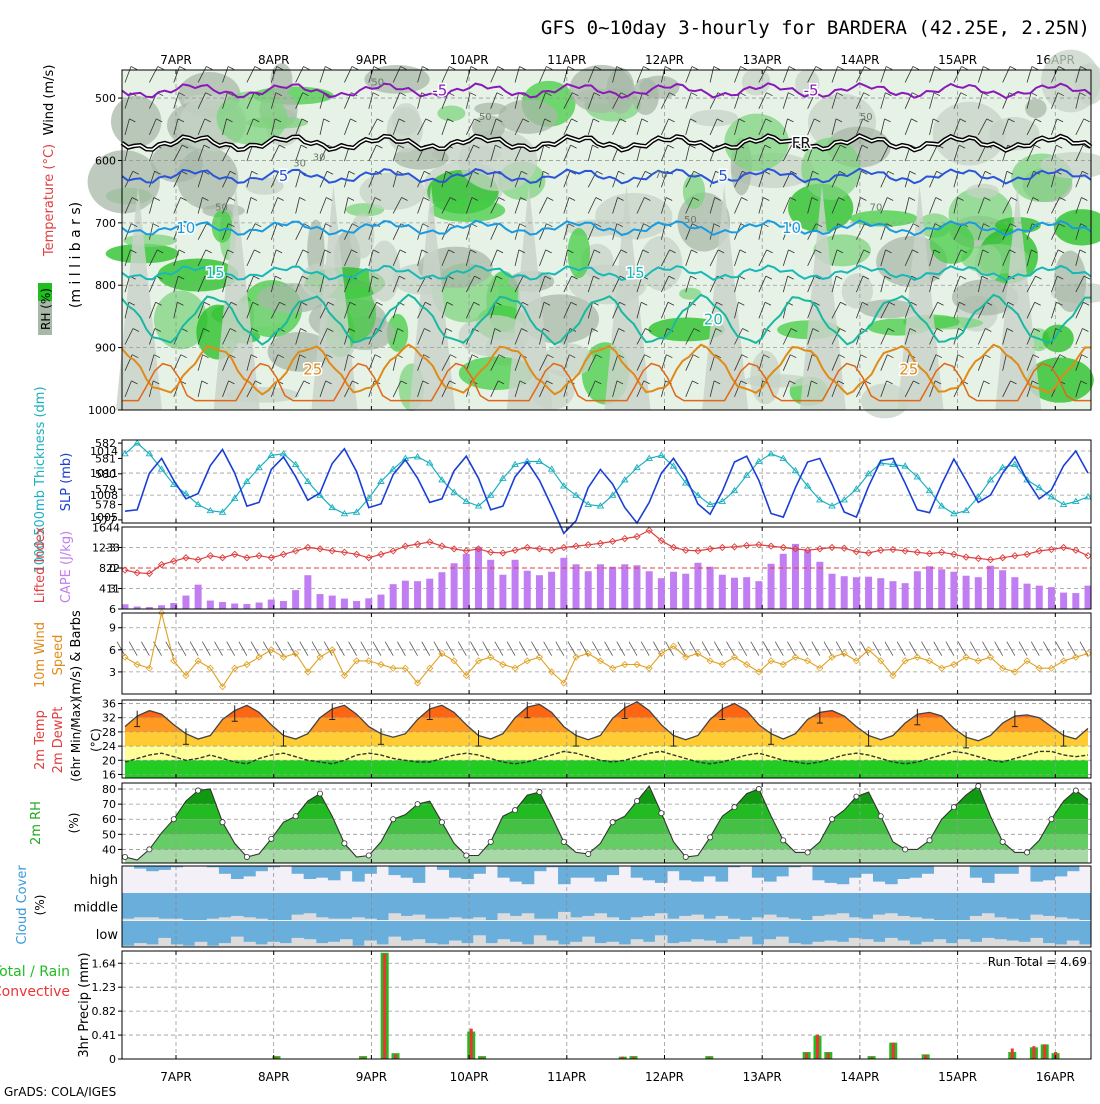  I want to click on y-tick-label: 32, so click(109, 718).